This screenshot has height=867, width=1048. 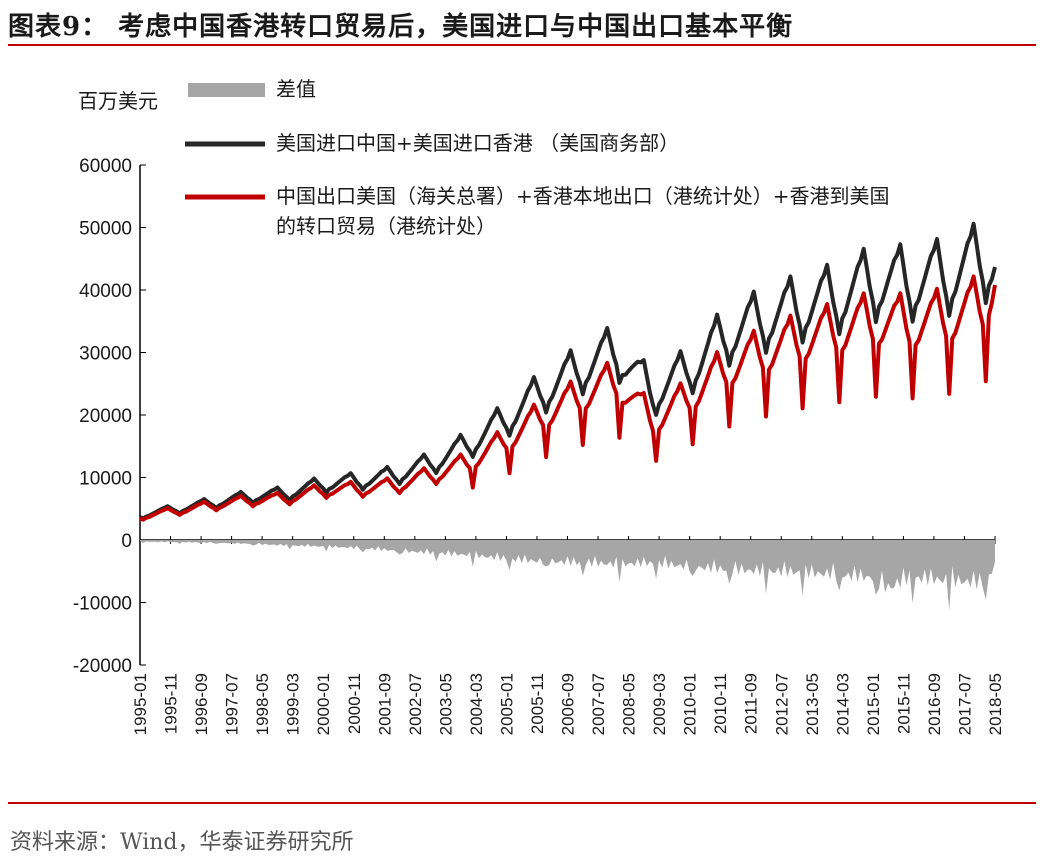 What do you see at coordinates (842, 704) in the screenshot?
I see `x-tick-label: 2014-03` at bounding box center [842, 704].